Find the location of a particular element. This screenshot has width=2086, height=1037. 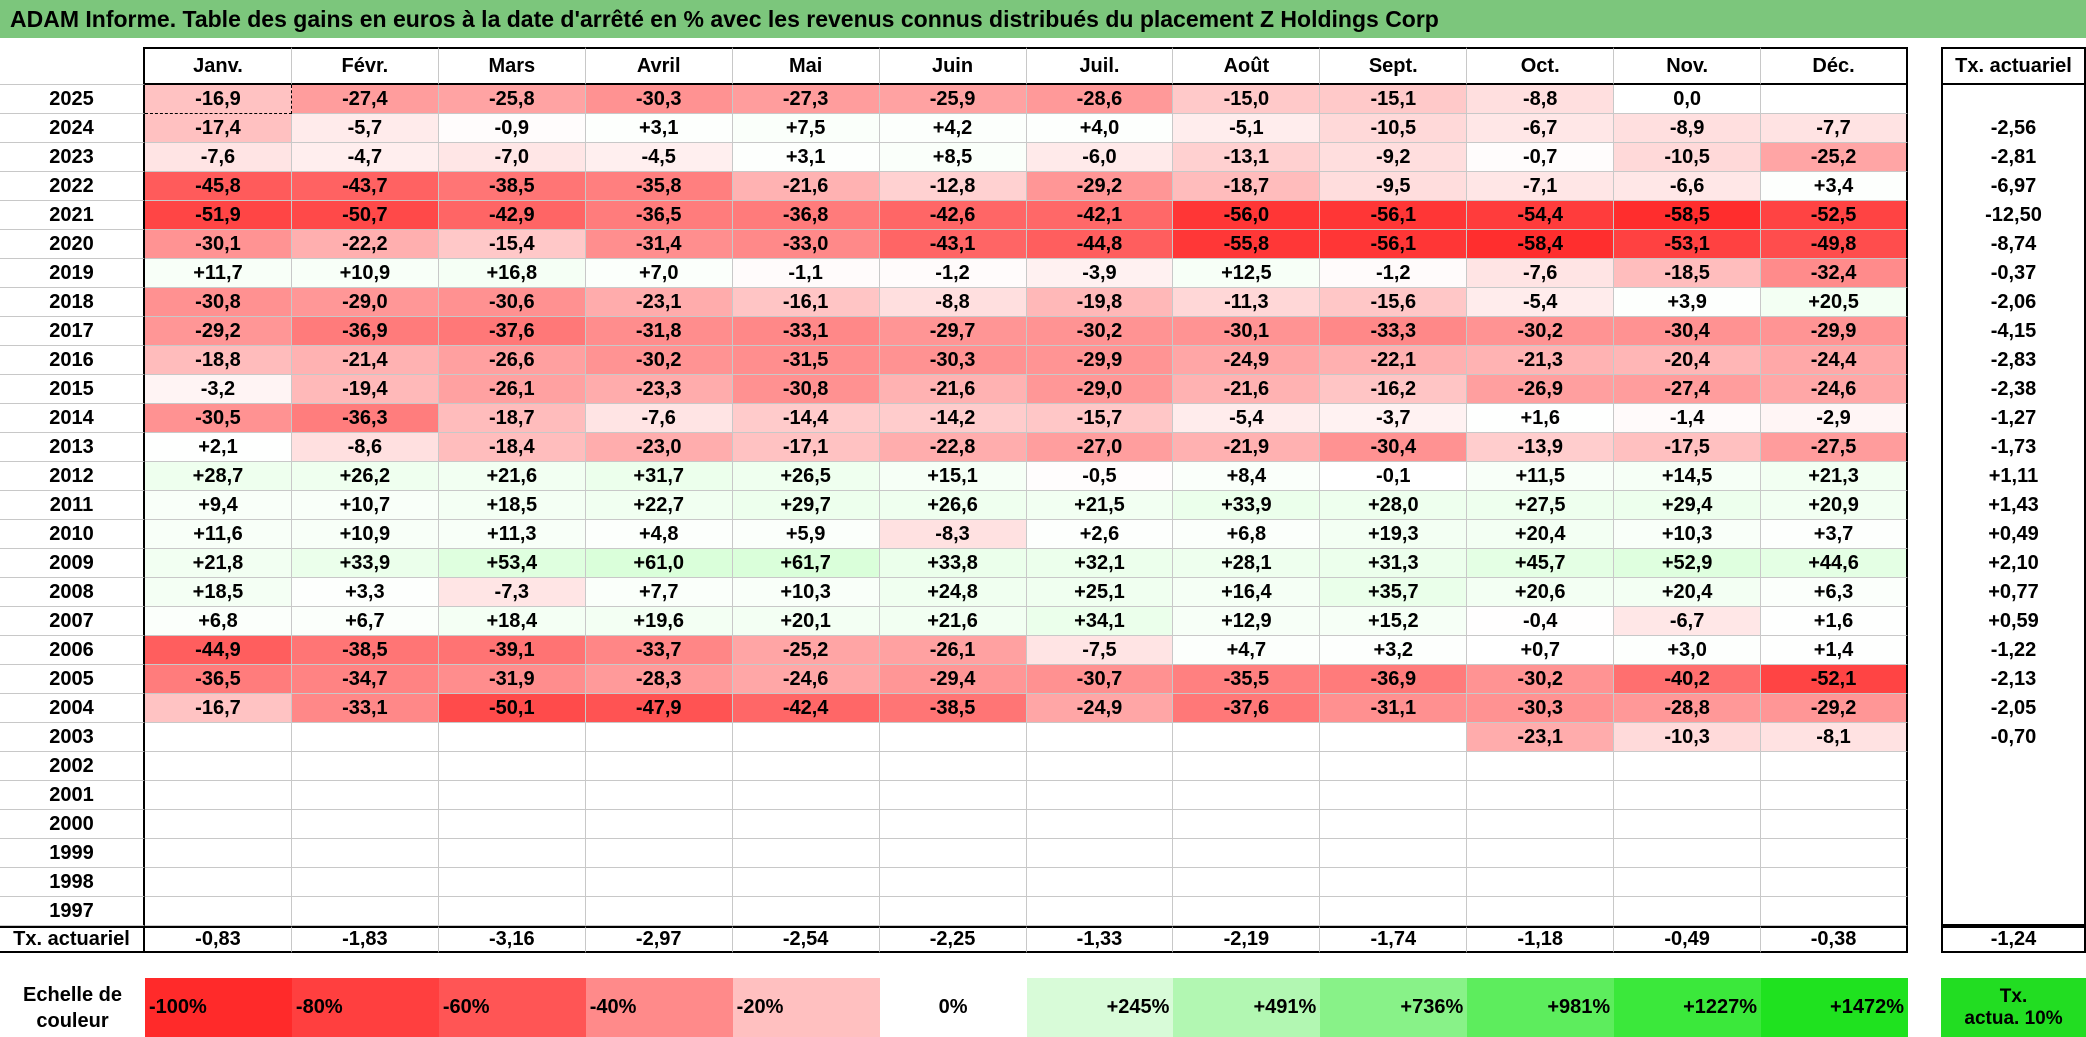

gain-cell: -18,7 is located at coordinates (512, 418).